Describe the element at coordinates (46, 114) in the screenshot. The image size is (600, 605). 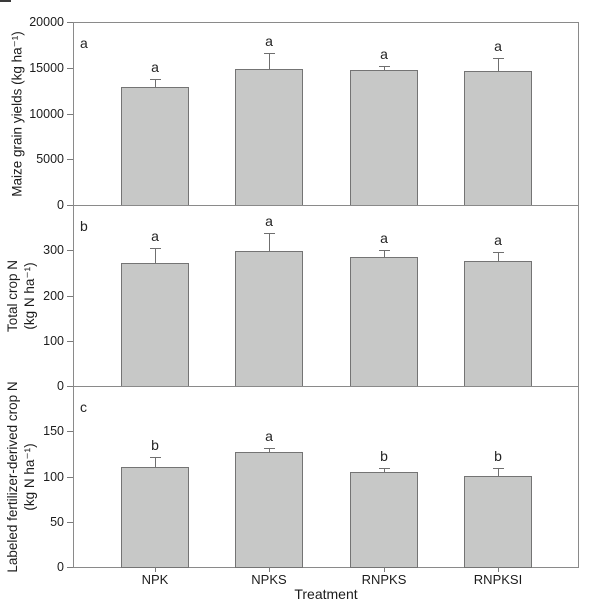
I see `y-tick-label: 10000` at that location.